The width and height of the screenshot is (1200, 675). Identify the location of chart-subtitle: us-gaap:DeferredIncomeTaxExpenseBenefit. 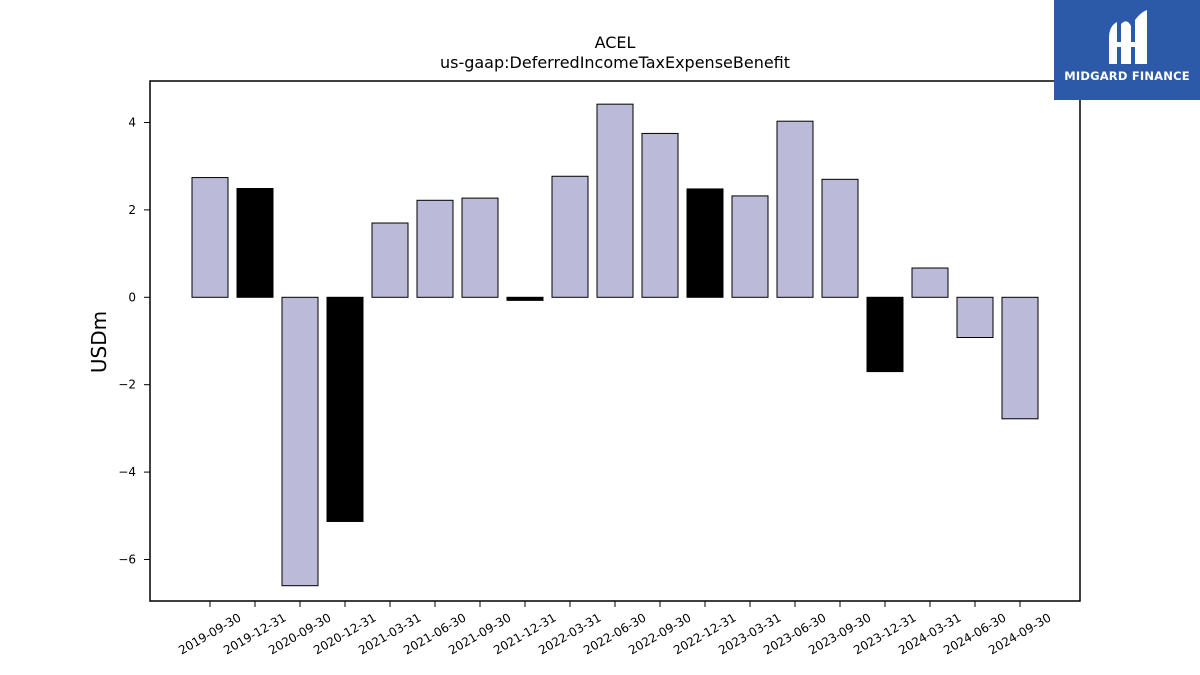
(615, 62).